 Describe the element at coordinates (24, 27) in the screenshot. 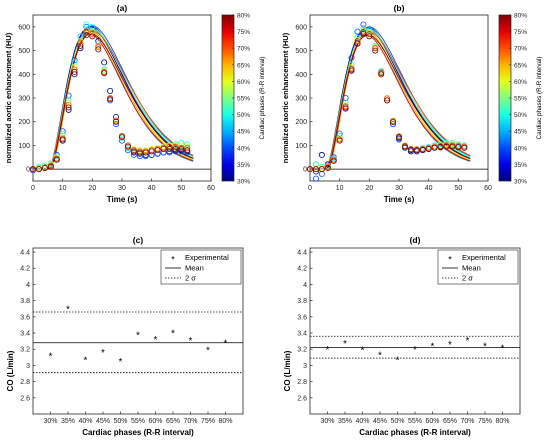

I see `y-tick-label: 600` at that location.